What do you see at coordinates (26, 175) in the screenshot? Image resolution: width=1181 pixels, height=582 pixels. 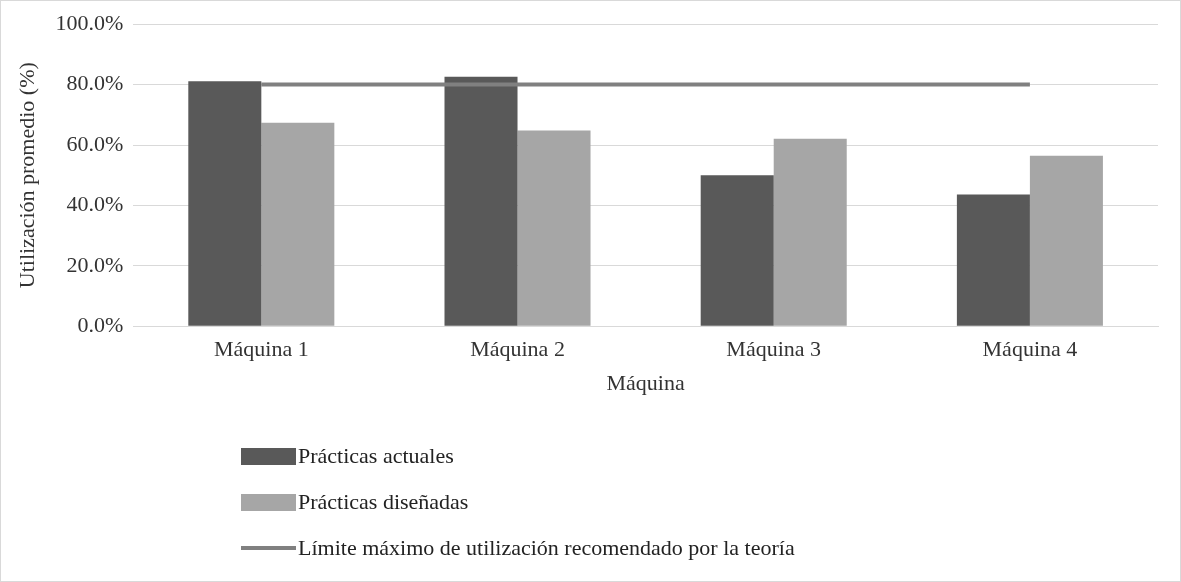 I see `y-axis-title: Utilización promedio (%)` at bounding box center [26, 175].